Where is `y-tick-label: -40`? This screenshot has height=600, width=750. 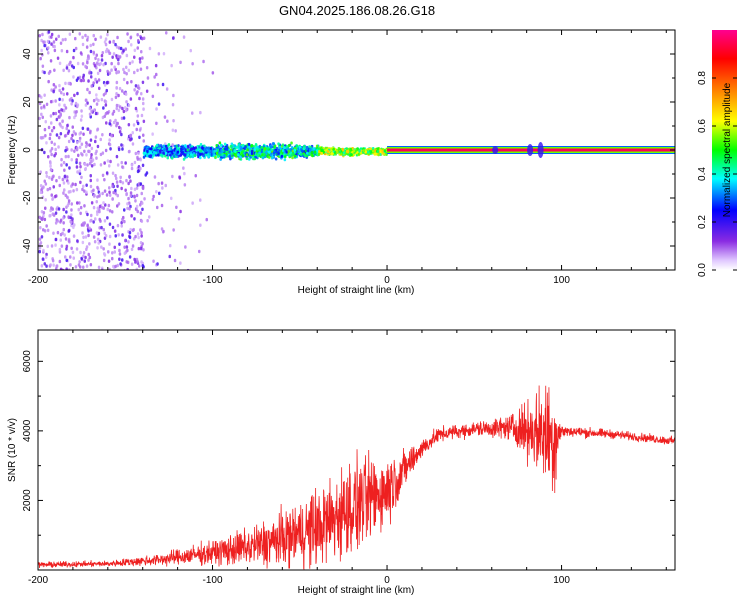 y-tick-label: -40 is located at coordinates (27, 245).